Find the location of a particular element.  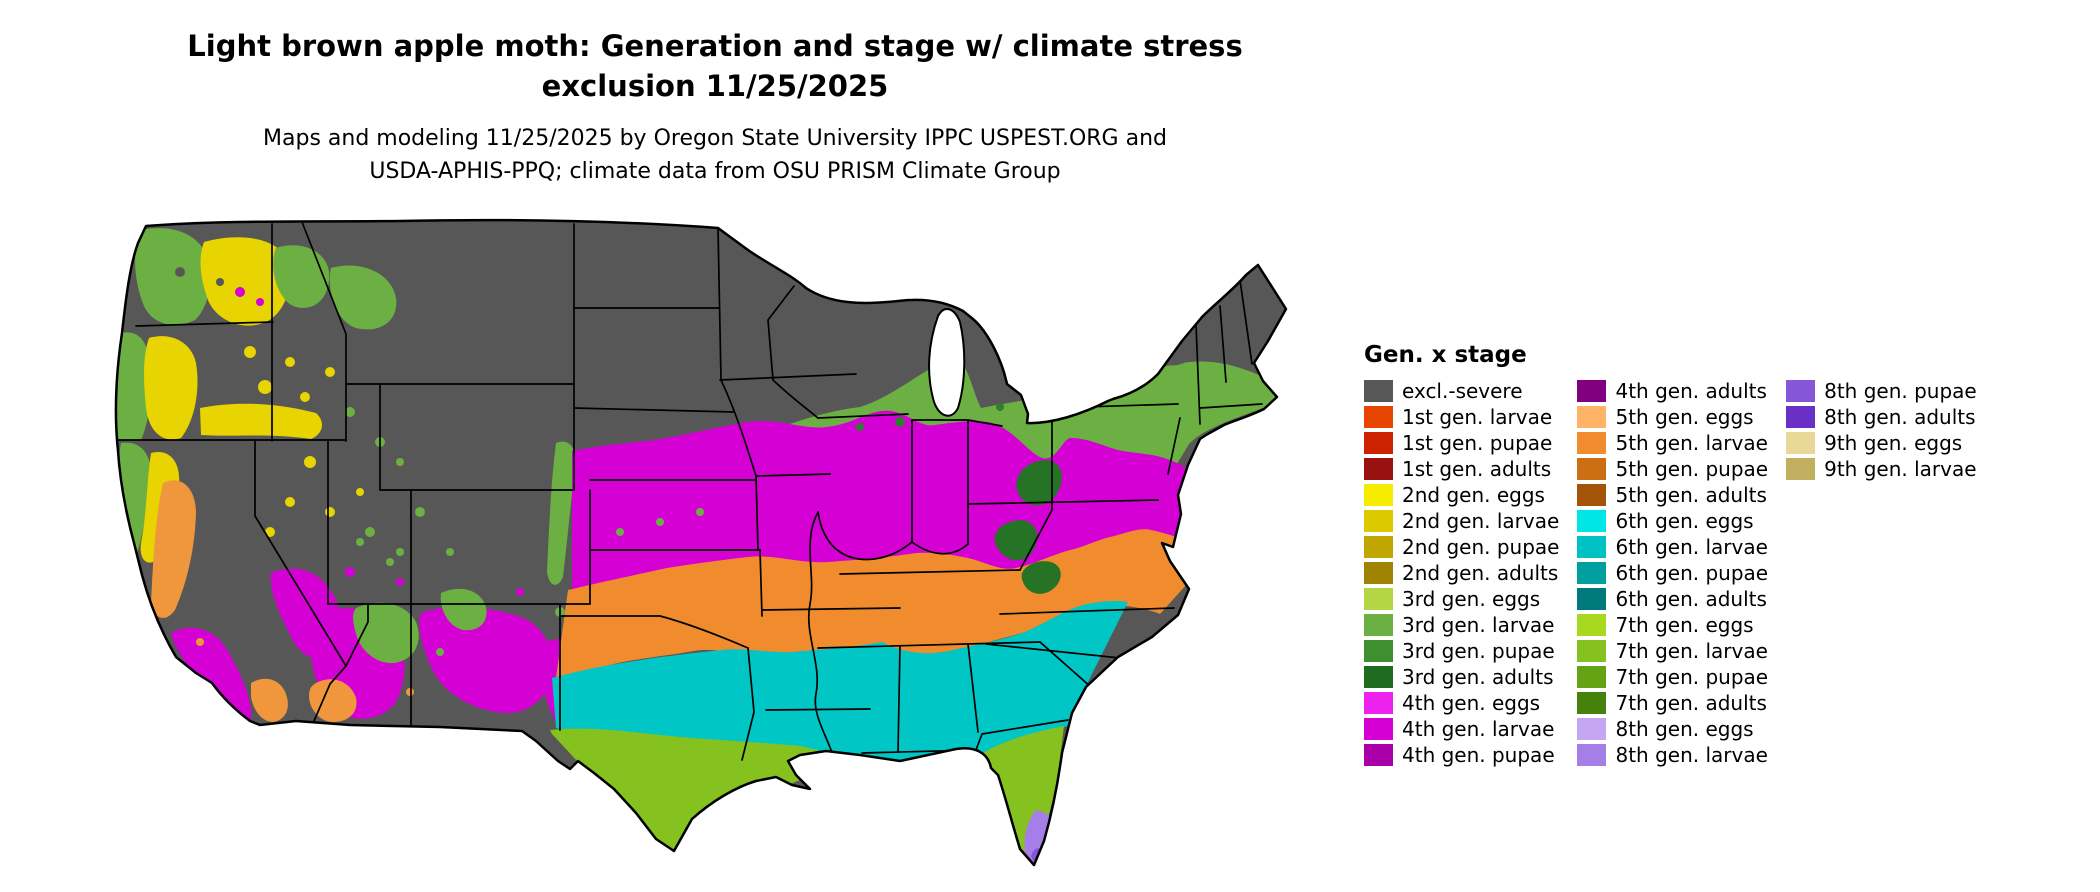

legend-item: 3rd gen. larvae is located at coordinates (1461, 625).